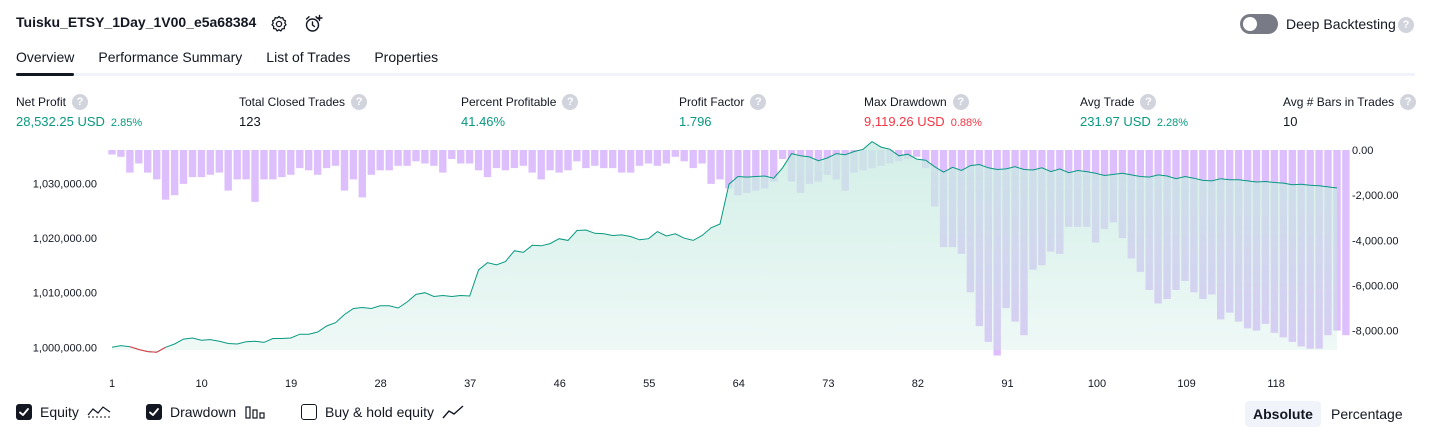 The height and width of the screenshot is (438, 1431). Describe the element at coordinates (112, 384) in the screenshot. I see `x-tick-label: 1` at that location.